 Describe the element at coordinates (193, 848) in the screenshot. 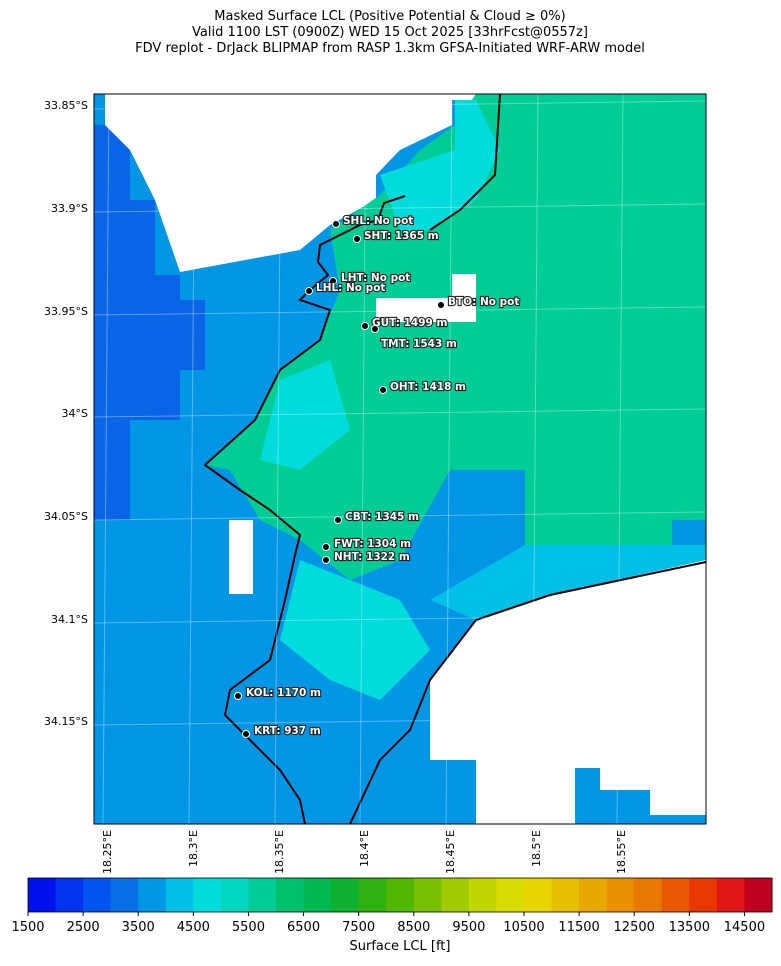

I see `lon-label: 18.3°E` at that location.